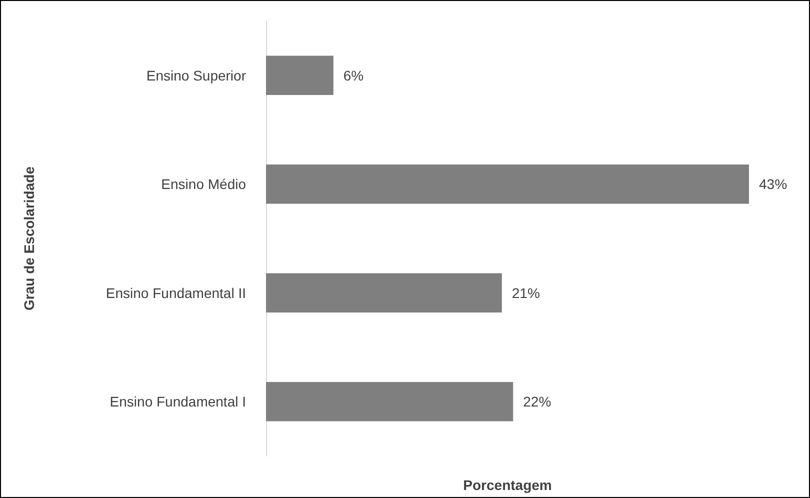 The image size is (810, 498). I want to click on y-axis-title: Grau de Escolaridade, so click(29, 238).